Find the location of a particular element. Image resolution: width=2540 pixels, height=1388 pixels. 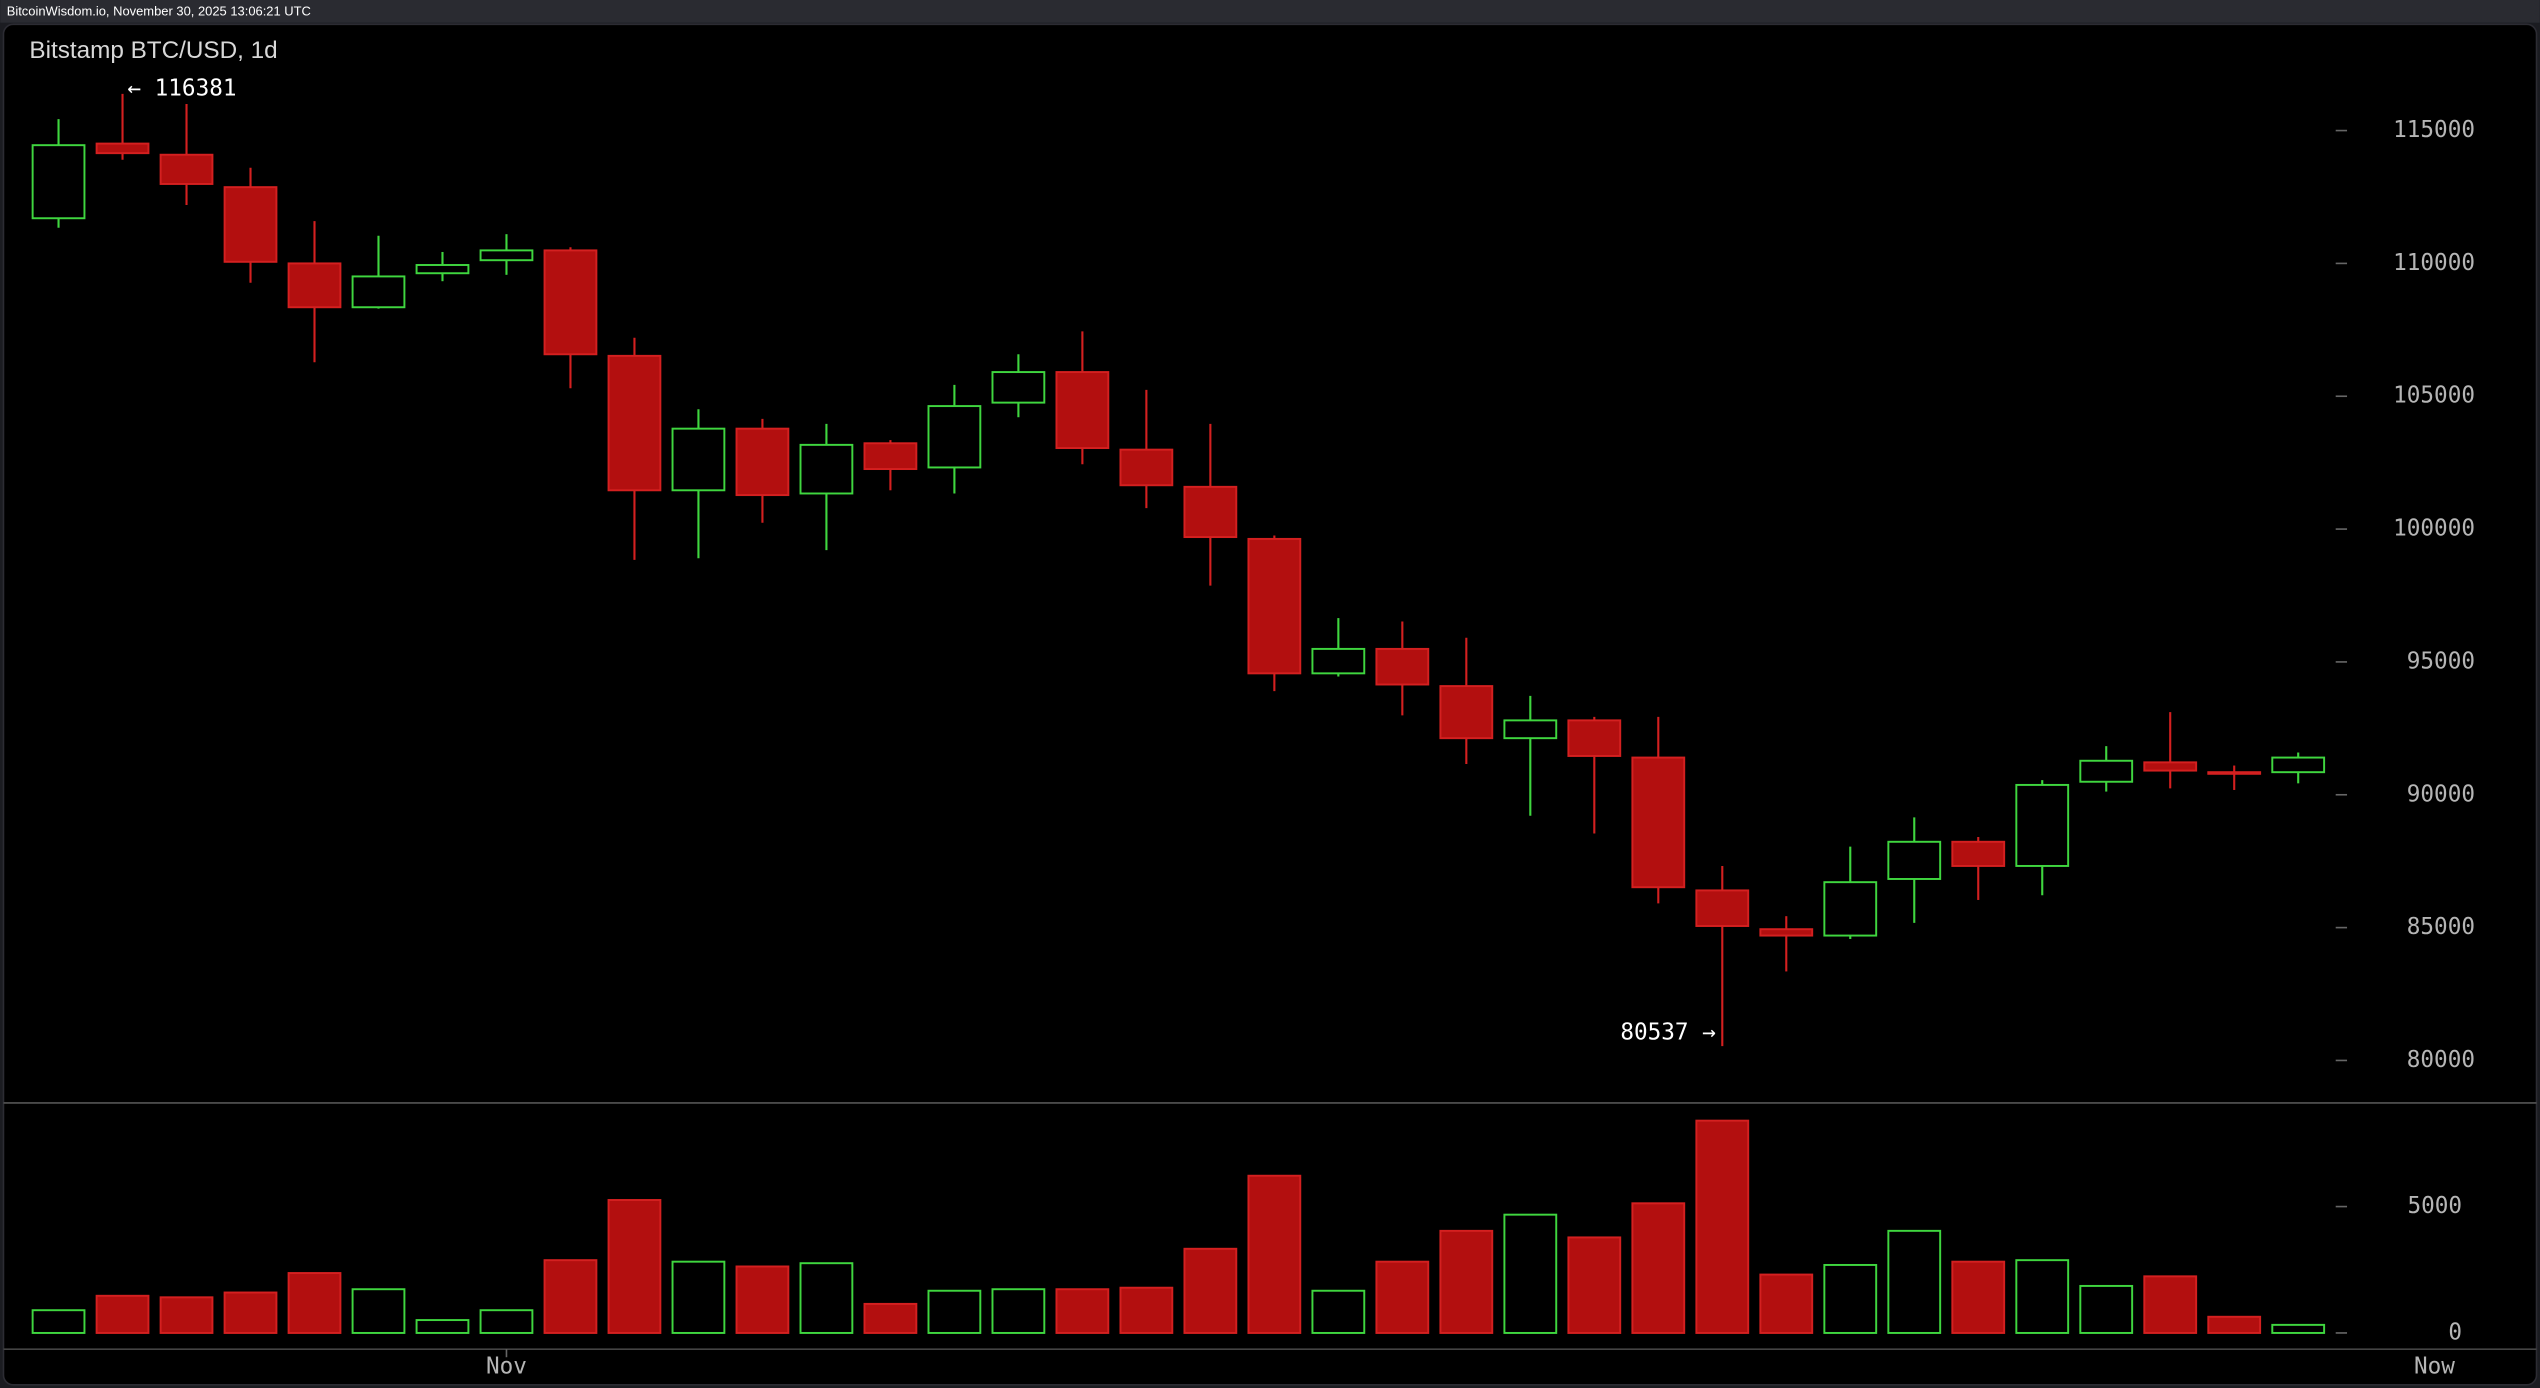

annotation: ← 116381 is located at coordinates (181, 89).